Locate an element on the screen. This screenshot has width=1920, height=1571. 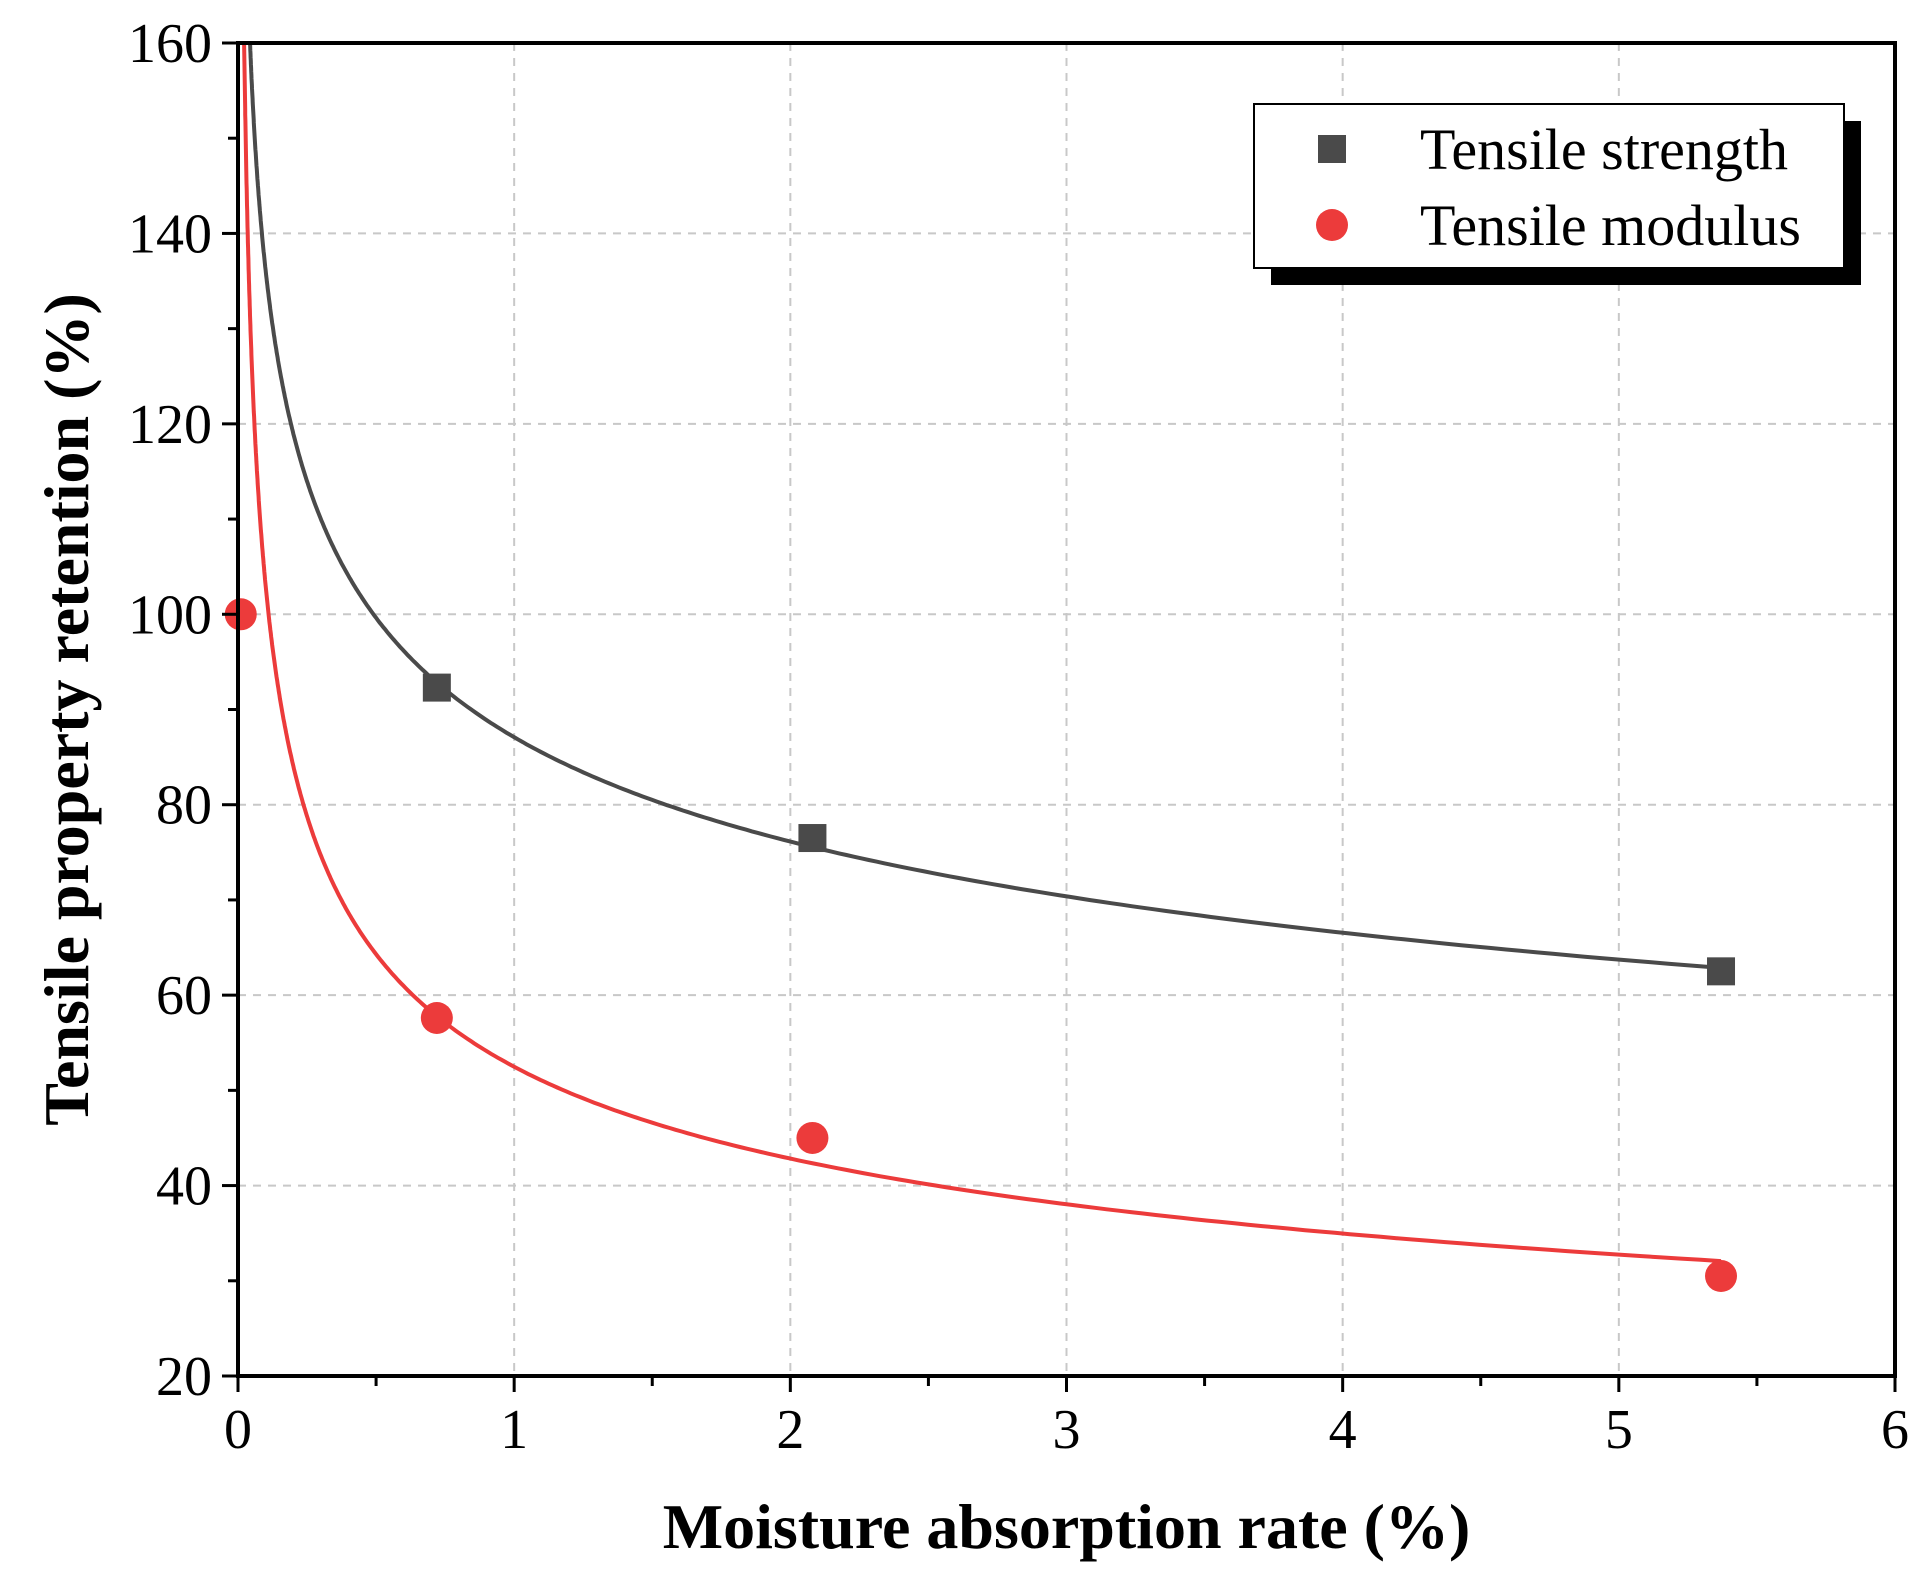
x-tick-labels: 0 1 2 3 4 5 6 is located at coordinates (1066, 1430).